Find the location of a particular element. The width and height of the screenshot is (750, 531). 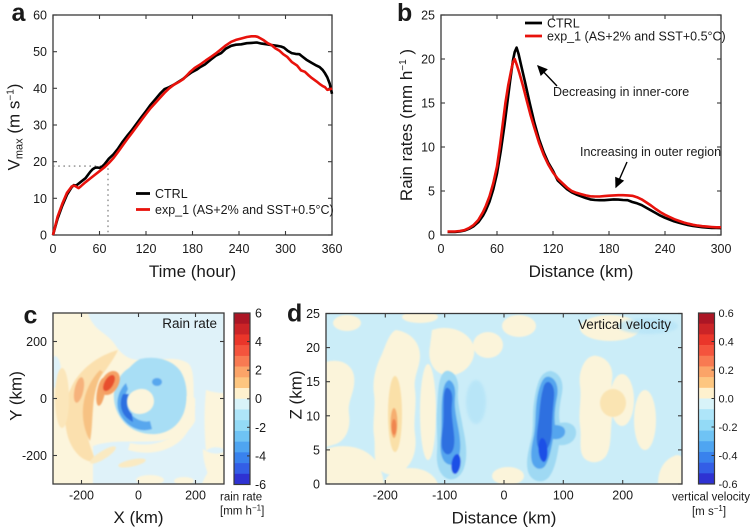

svg-text: d is located at coordinates (294, 314).